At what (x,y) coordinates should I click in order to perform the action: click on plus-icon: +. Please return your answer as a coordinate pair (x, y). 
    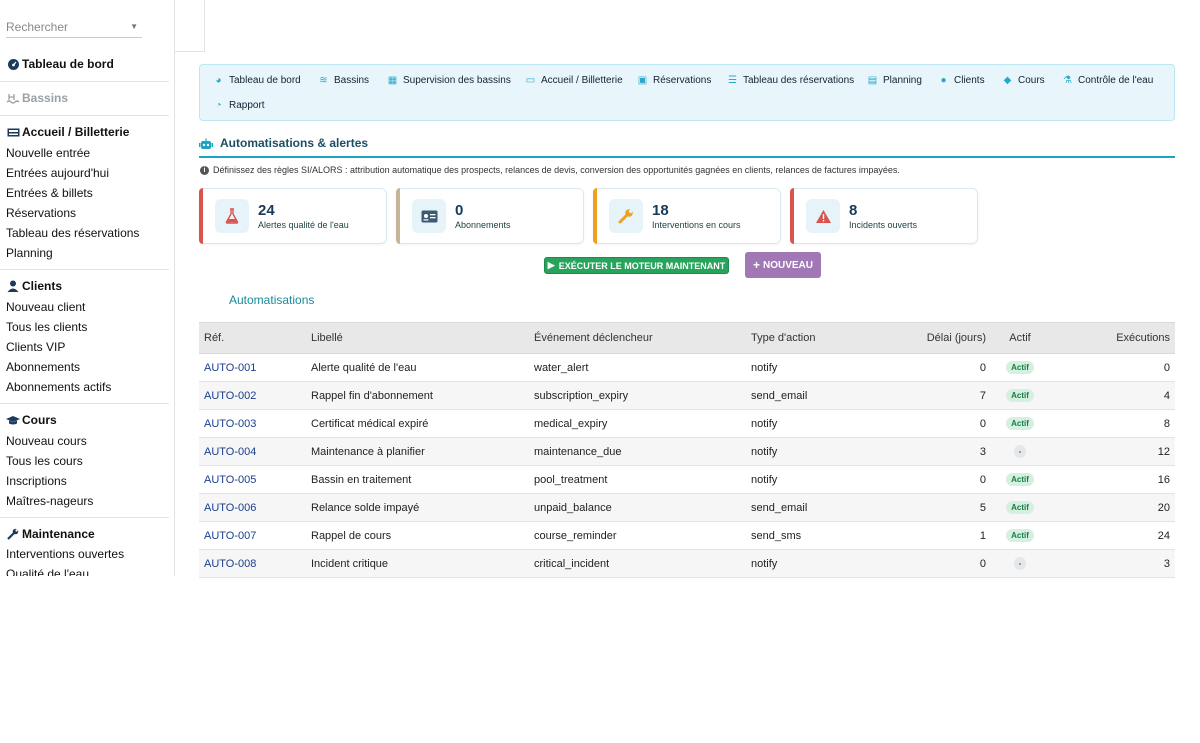
    Looking at the image, I should click on (756, 265).